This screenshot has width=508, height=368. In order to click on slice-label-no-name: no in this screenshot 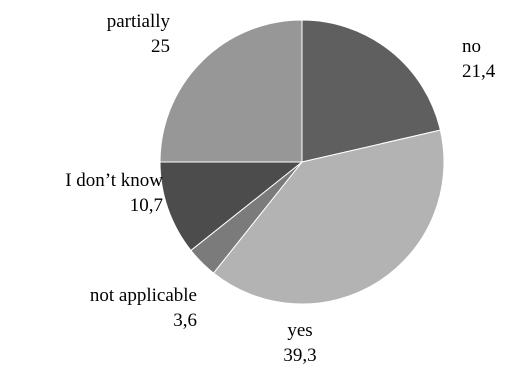, I will do `click(471, 46)`.